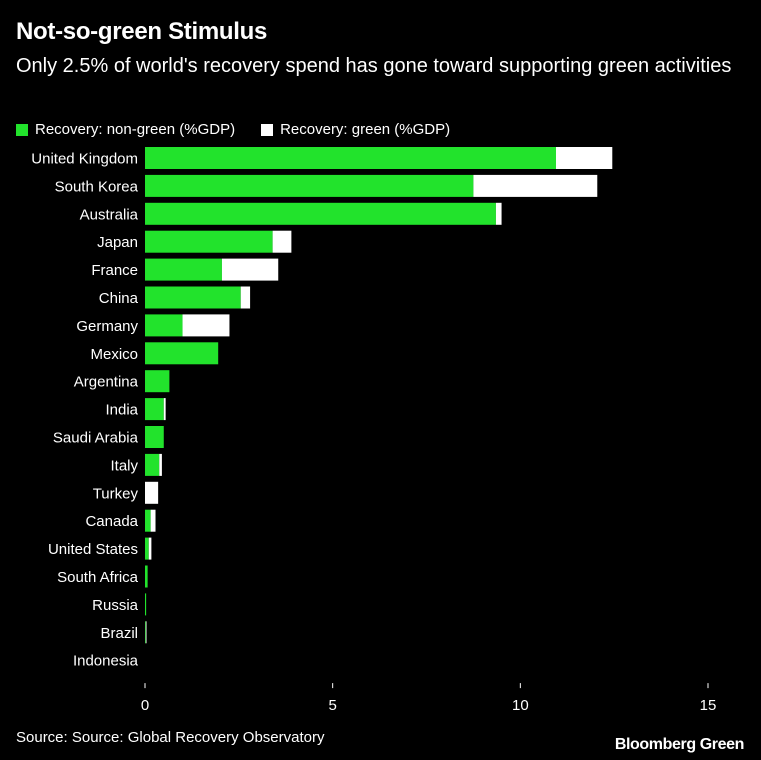 The image size is (761, 760). I want to click on category-label-indonesia: Indonesia, so click(106, 661).